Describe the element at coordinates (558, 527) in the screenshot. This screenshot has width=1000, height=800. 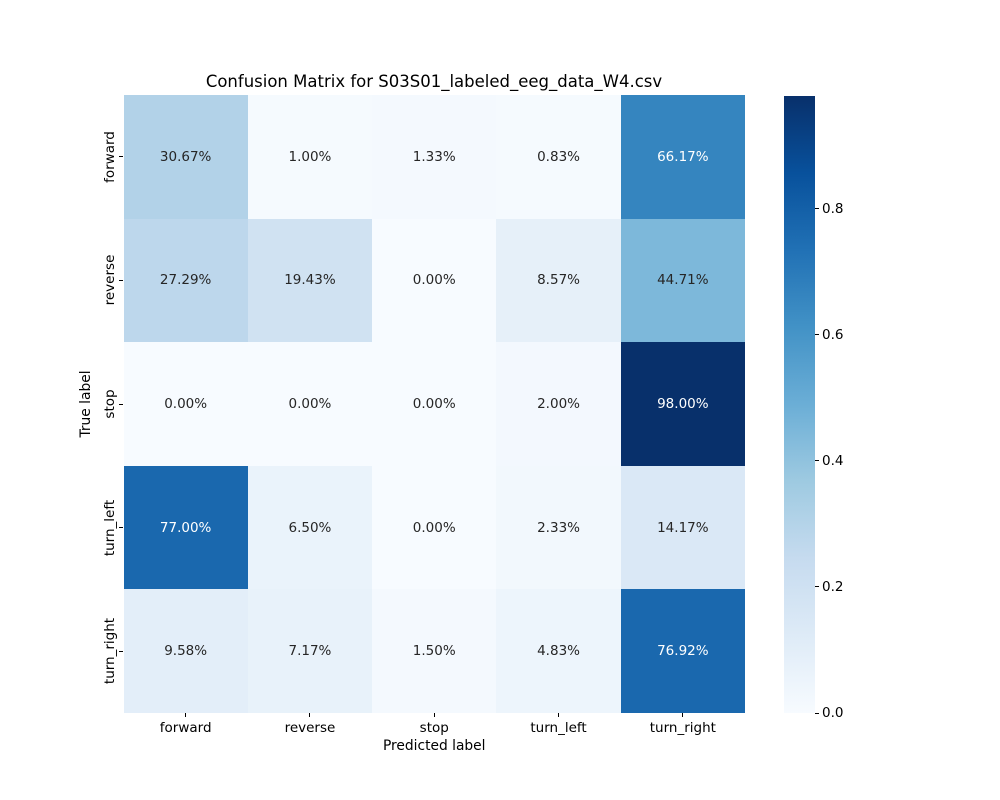
I see `heatmap-cell: 2.33%` at that location.